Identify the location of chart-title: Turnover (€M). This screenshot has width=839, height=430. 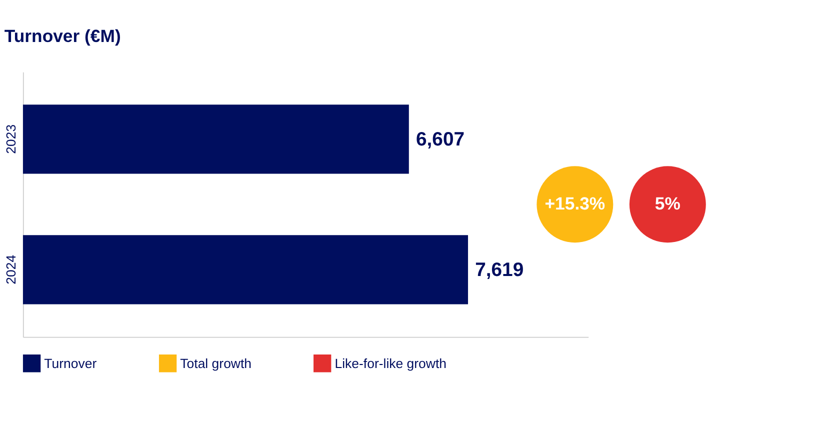
(62, 36).